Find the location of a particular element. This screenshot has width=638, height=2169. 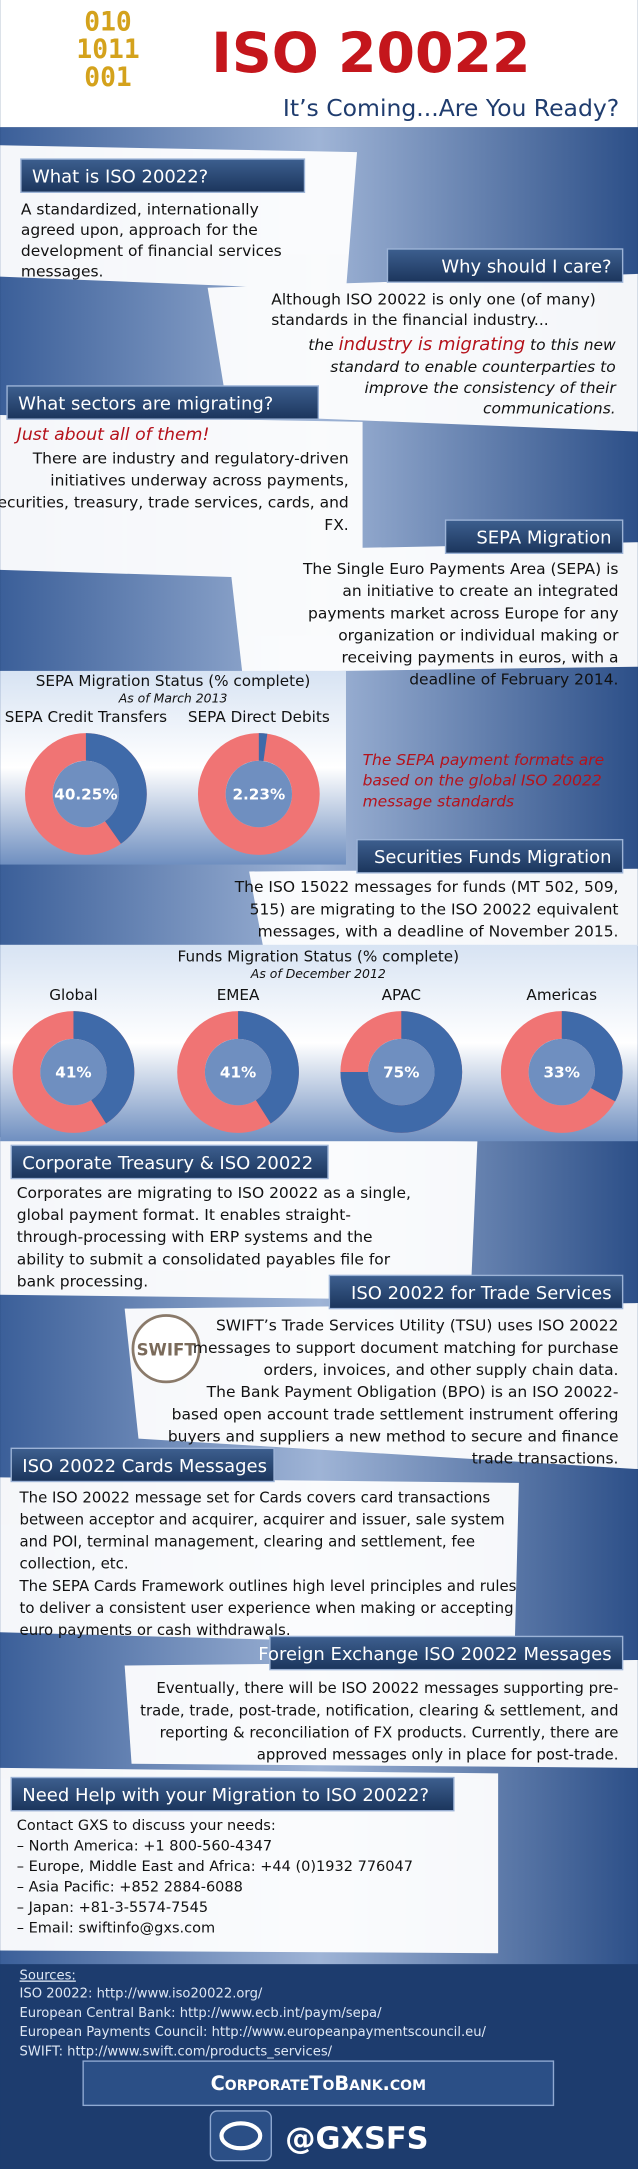

text-line: organization or individual making or is located at coordinates (478, 635).